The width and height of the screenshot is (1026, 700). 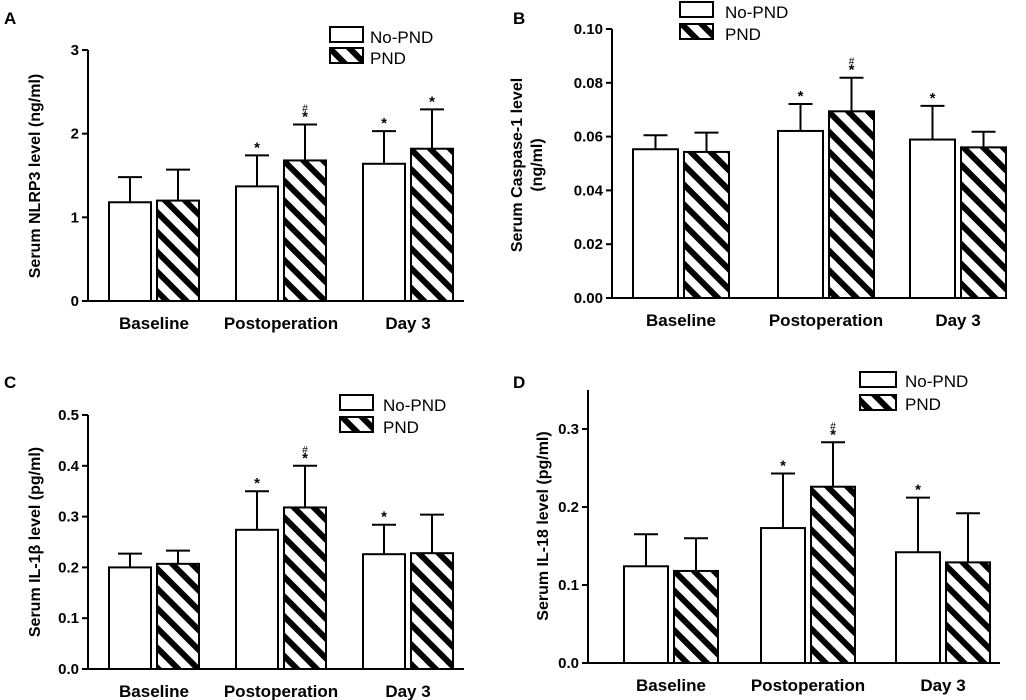 I want to click on y-axis-title: Serum Caspase-1 level (ng/ml), so click(x=527, y=165).